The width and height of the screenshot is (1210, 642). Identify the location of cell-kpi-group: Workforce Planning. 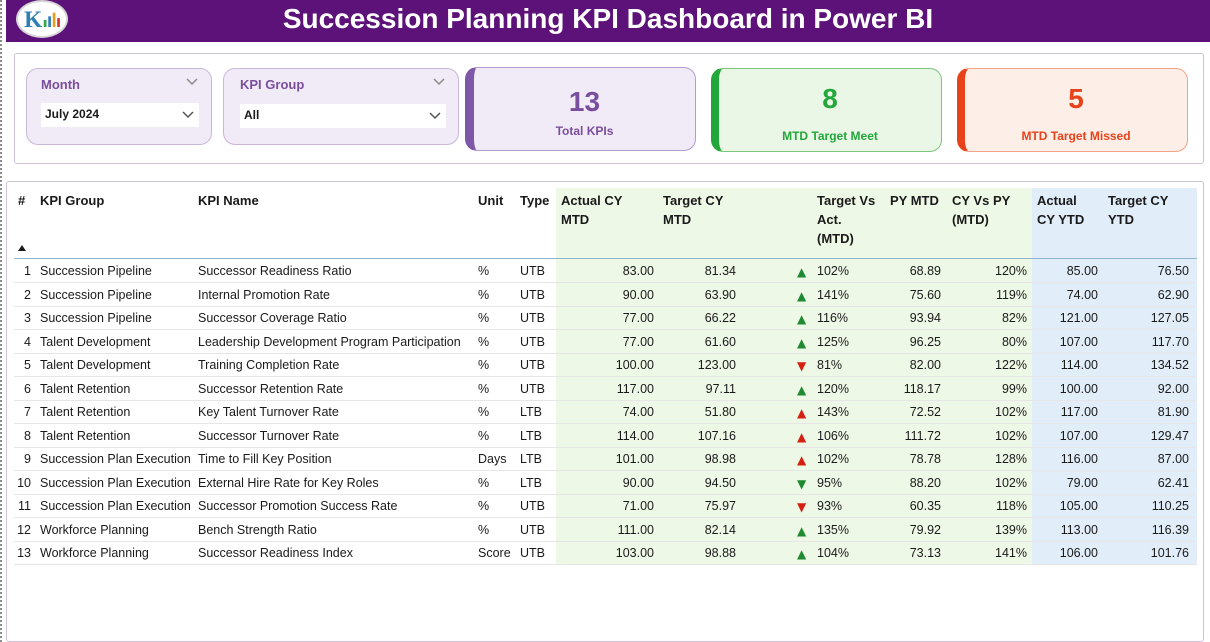
(94, 553).